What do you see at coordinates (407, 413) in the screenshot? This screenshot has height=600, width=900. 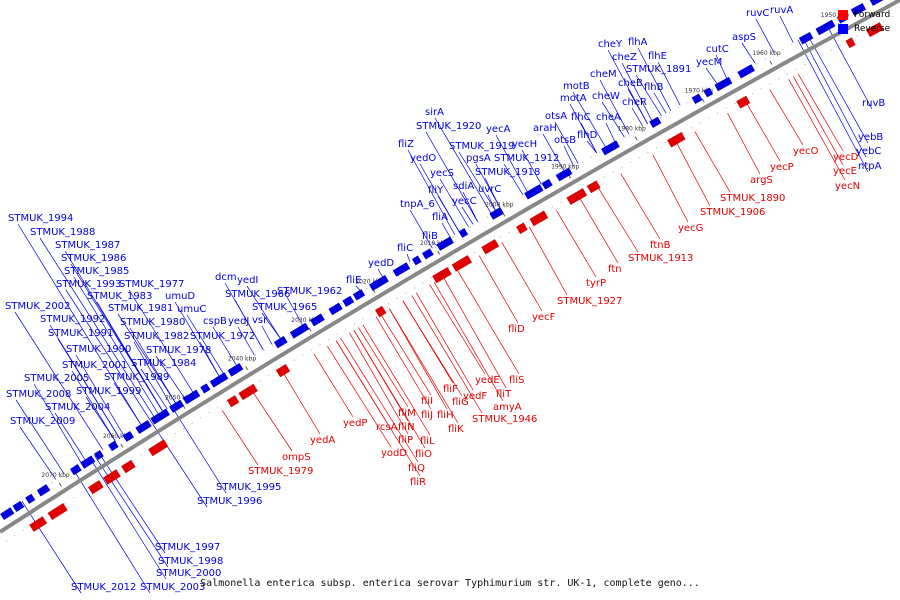 I see `forward-gene-label: fliM` at bounding box center [407, 413].